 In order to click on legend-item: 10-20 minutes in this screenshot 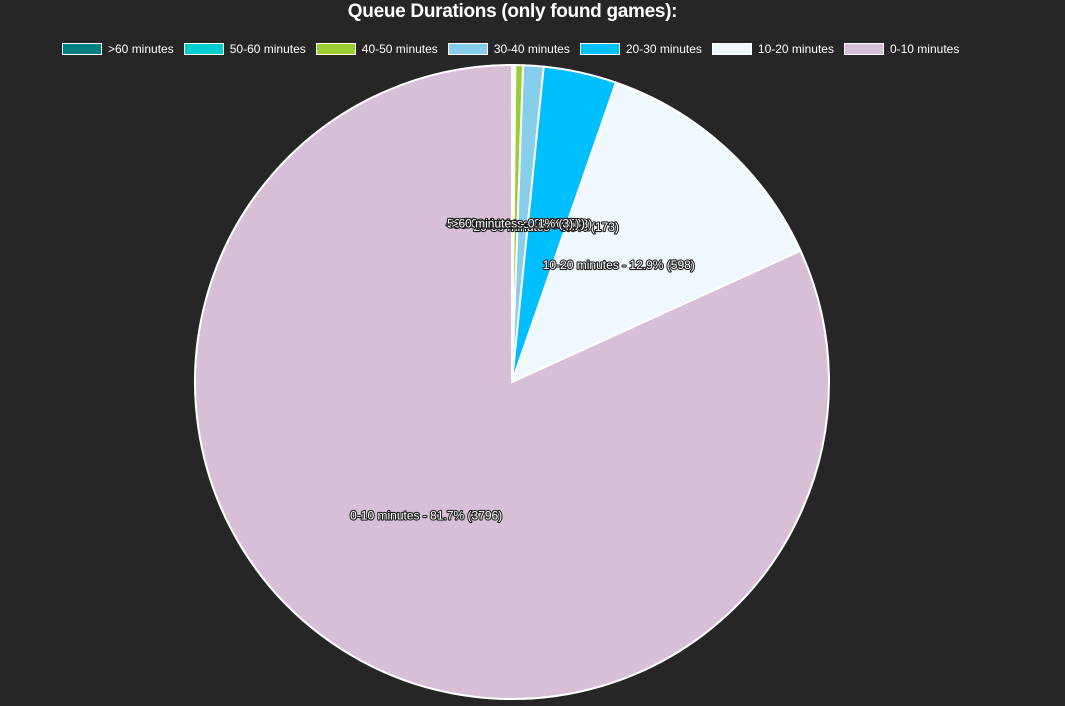, I will do `click(772, 49)`.